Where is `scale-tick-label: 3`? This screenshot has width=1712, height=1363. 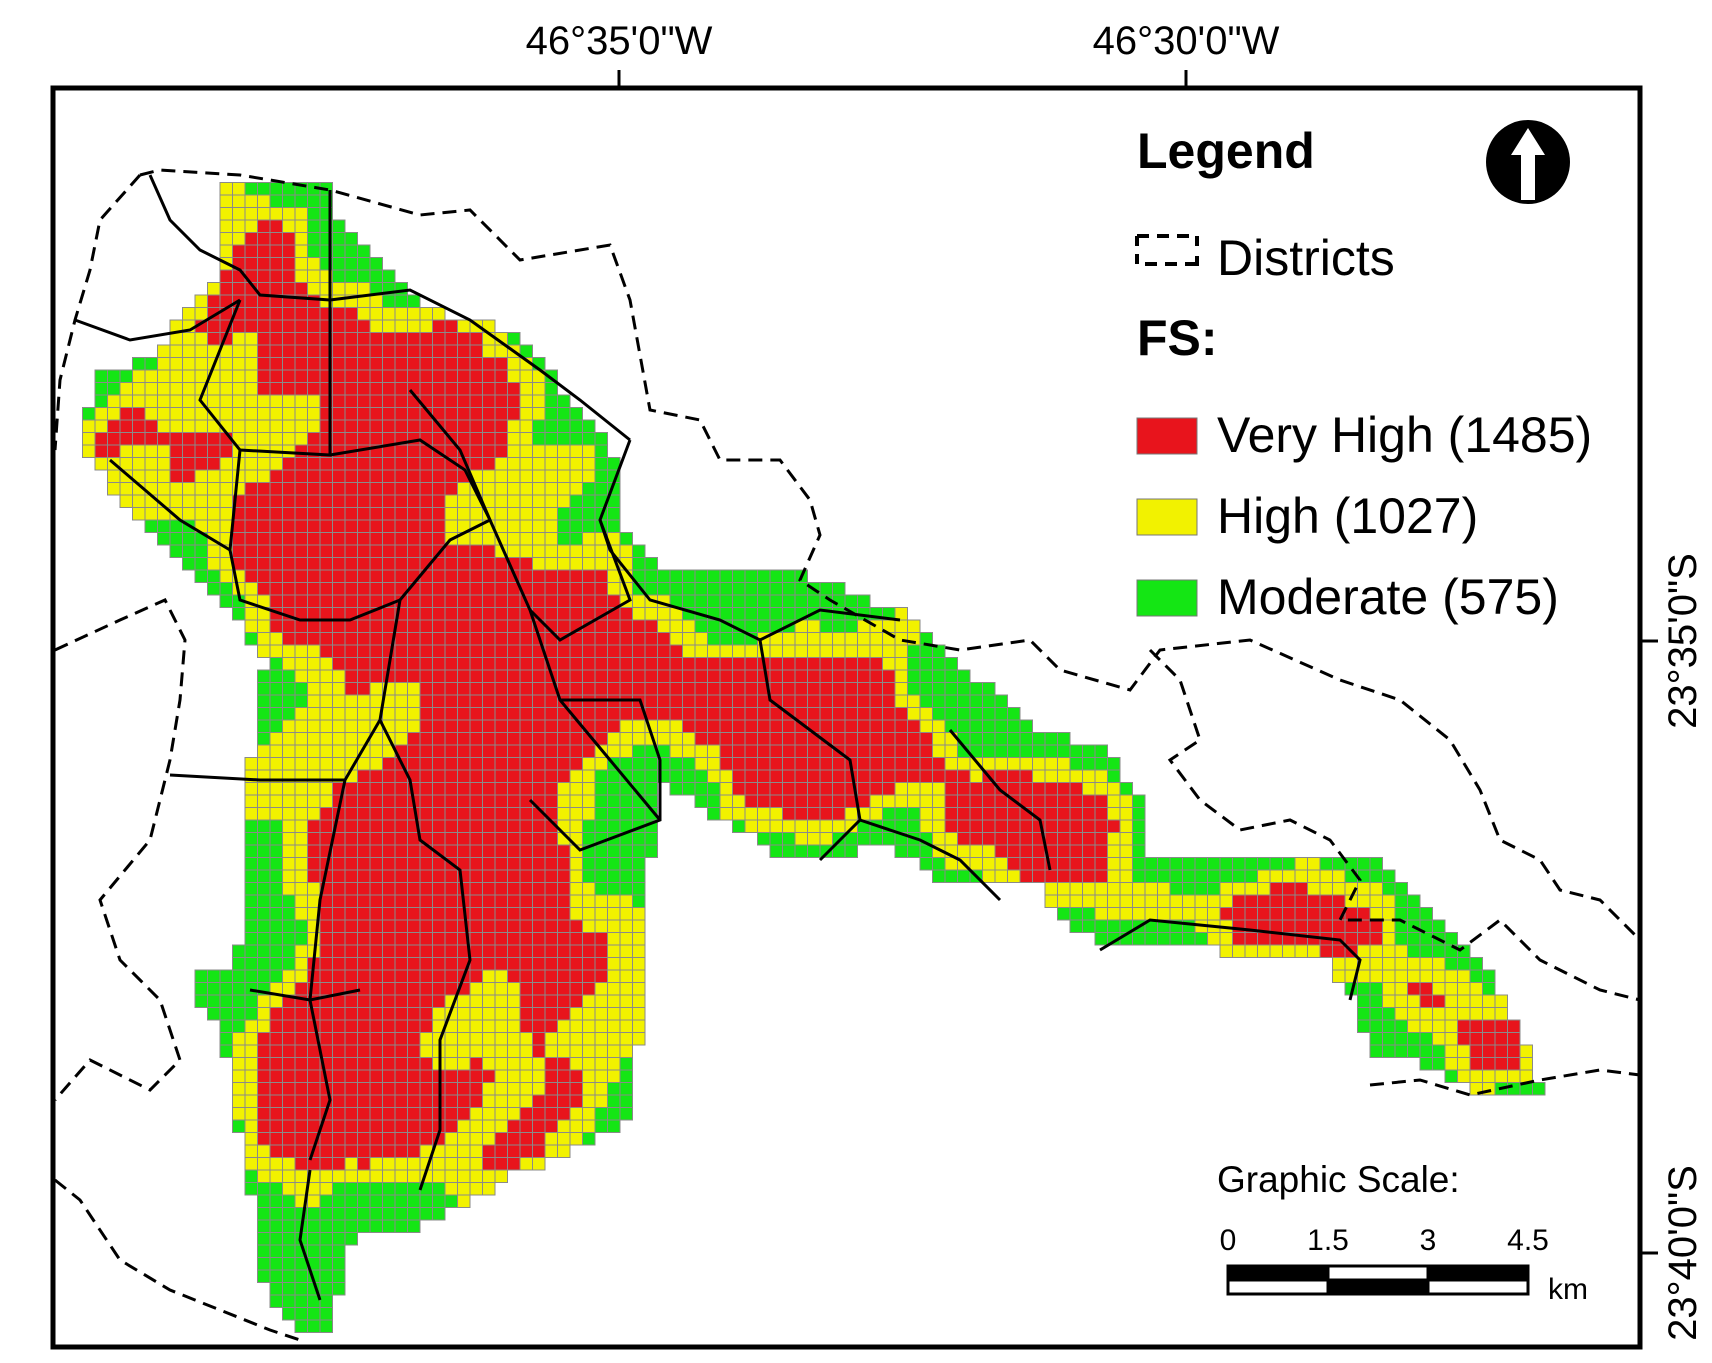 scale-tick-label: 3 is located at coordinates (1428, 1240).